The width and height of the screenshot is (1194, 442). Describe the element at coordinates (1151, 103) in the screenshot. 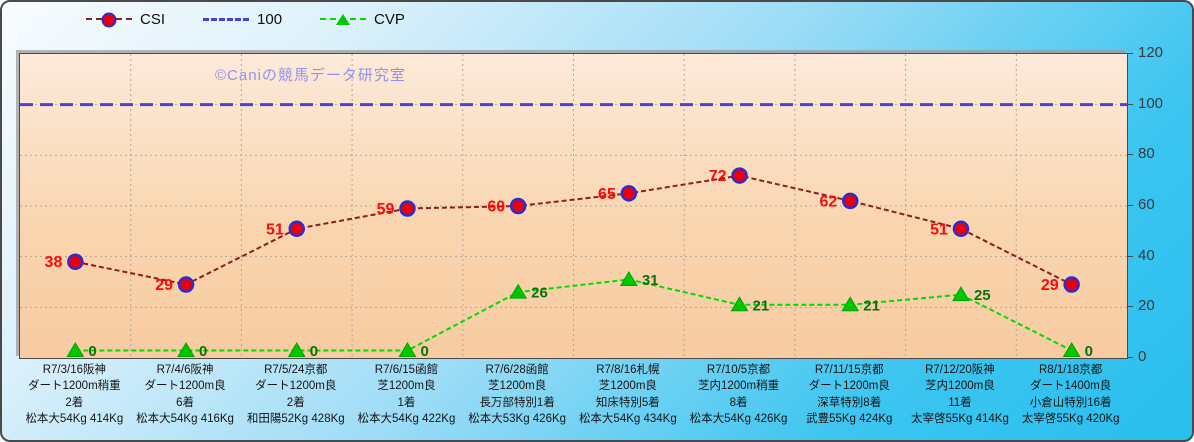

I see `y-axis-tick-label: 100` at that location.